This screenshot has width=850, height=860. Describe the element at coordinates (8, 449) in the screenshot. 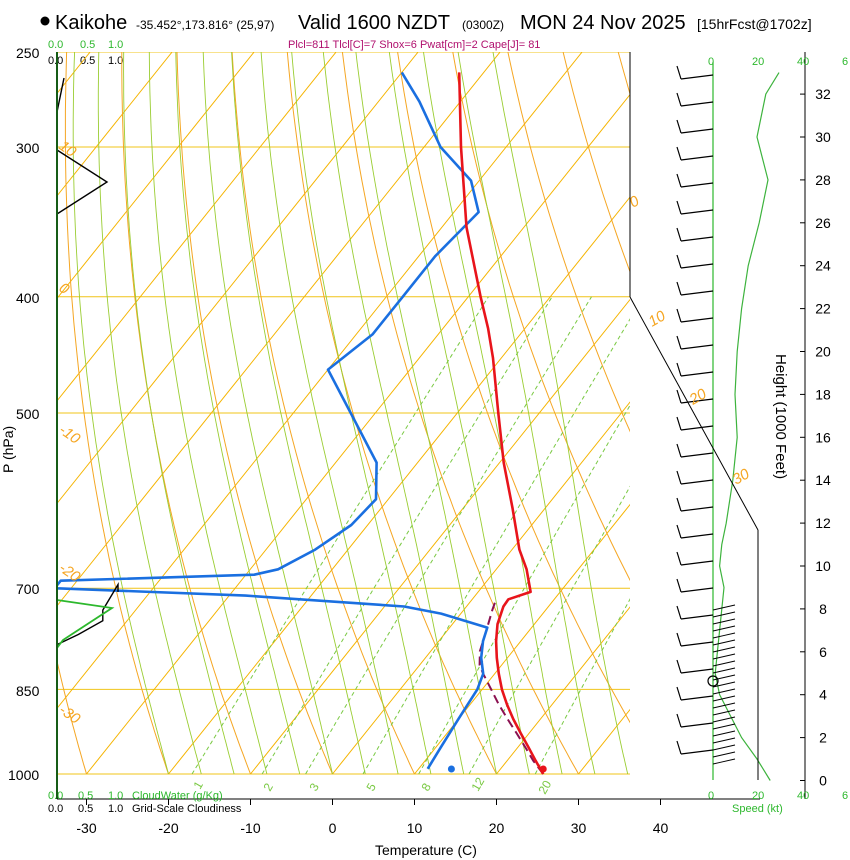

I see `y-axis-label: P (hPa)` at that location.